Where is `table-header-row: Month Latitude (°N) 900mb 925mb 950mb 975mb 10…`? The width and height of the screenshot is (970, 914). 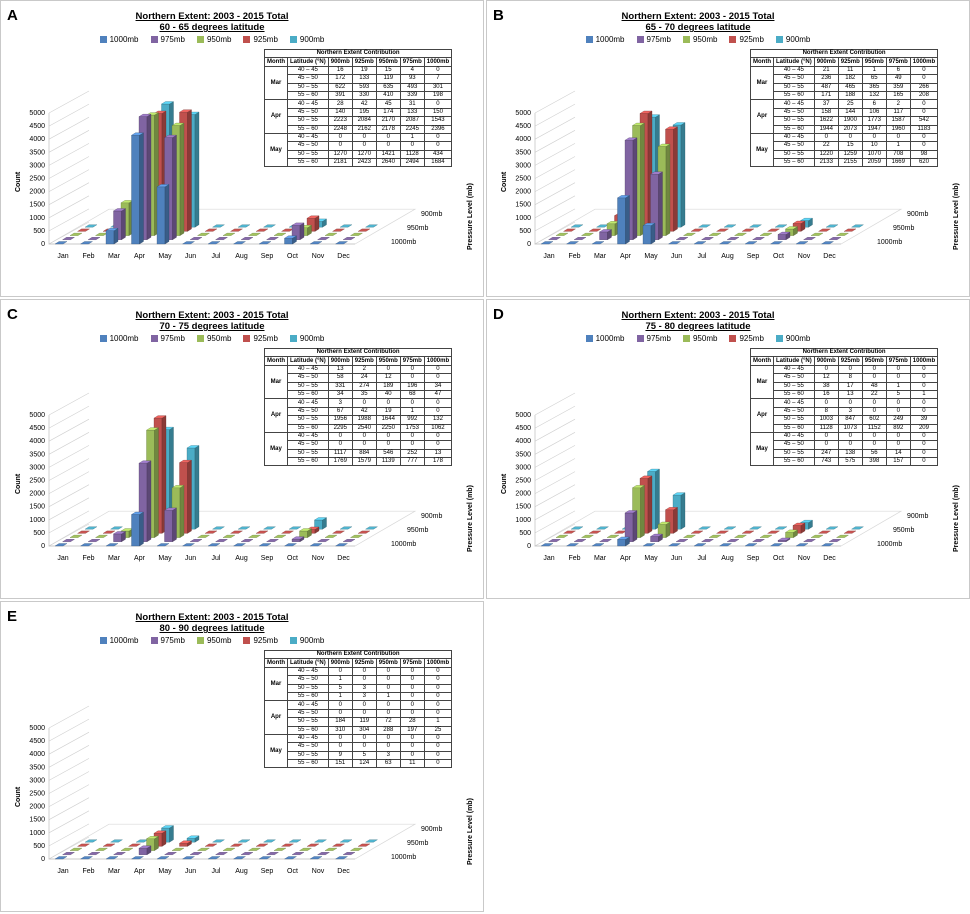
table-header-row: Month Latitude (°N) 900mb 925mb 950mb 975mb 10… is located at coordinates (844, 361).